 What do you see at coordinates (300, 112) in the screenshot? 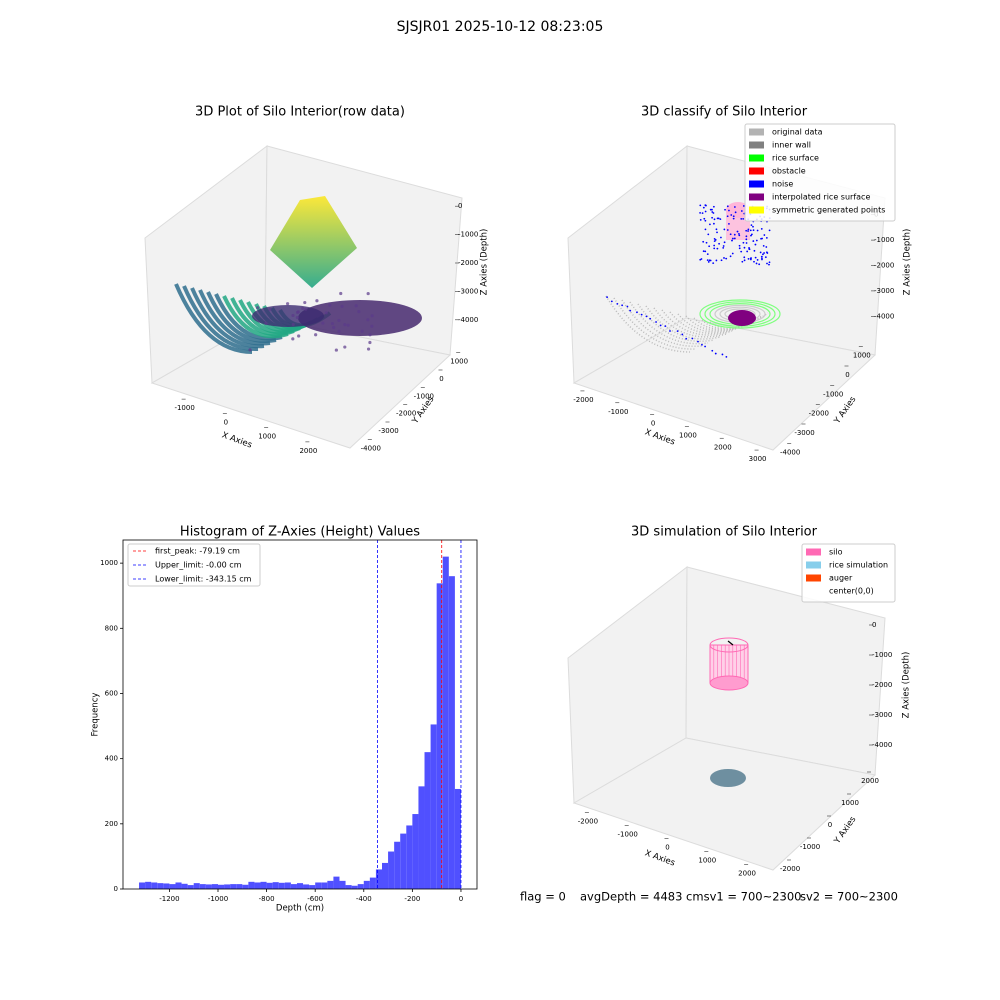
I see `panel-title: 3D Plot of Silo Interior(row data)` at bounding box center [300, 112].